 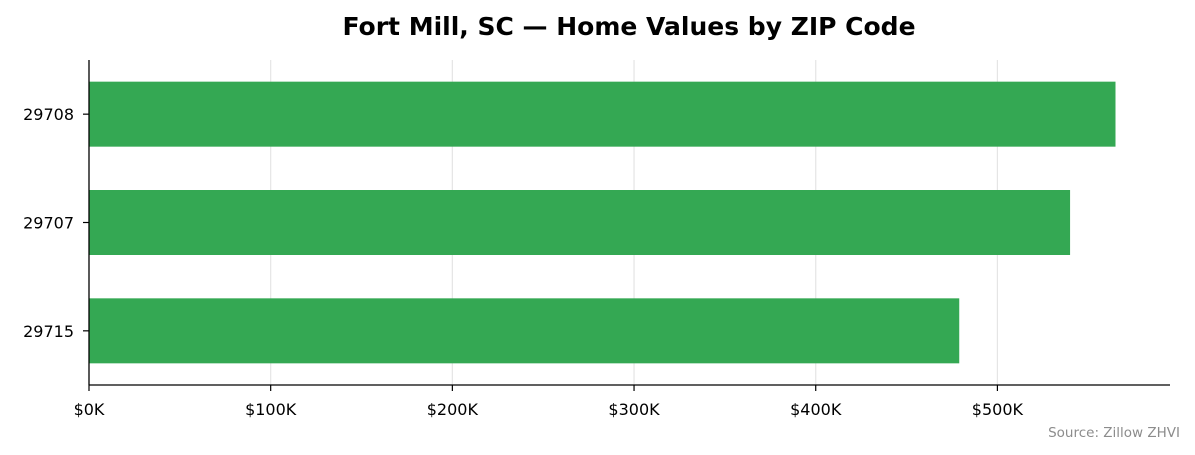 I want to click on y-tick-label: 29708, so click(x=48, y=114).